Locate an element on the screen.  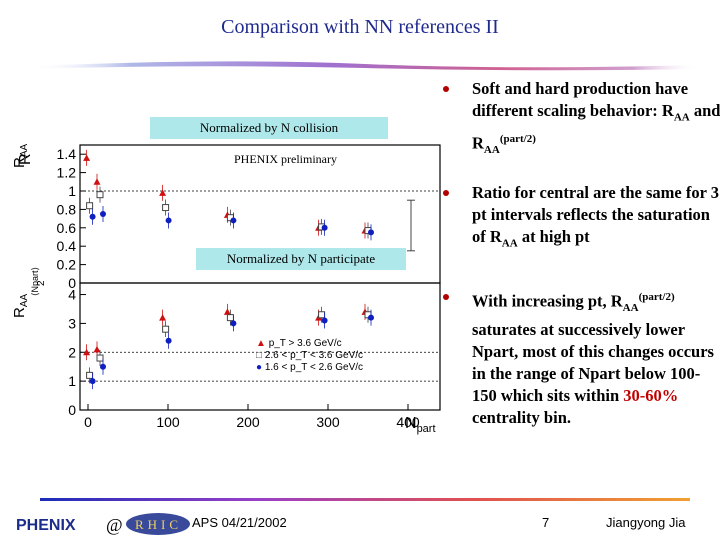
y-tick-label: 0.6 is located at coordinates (67, 228).